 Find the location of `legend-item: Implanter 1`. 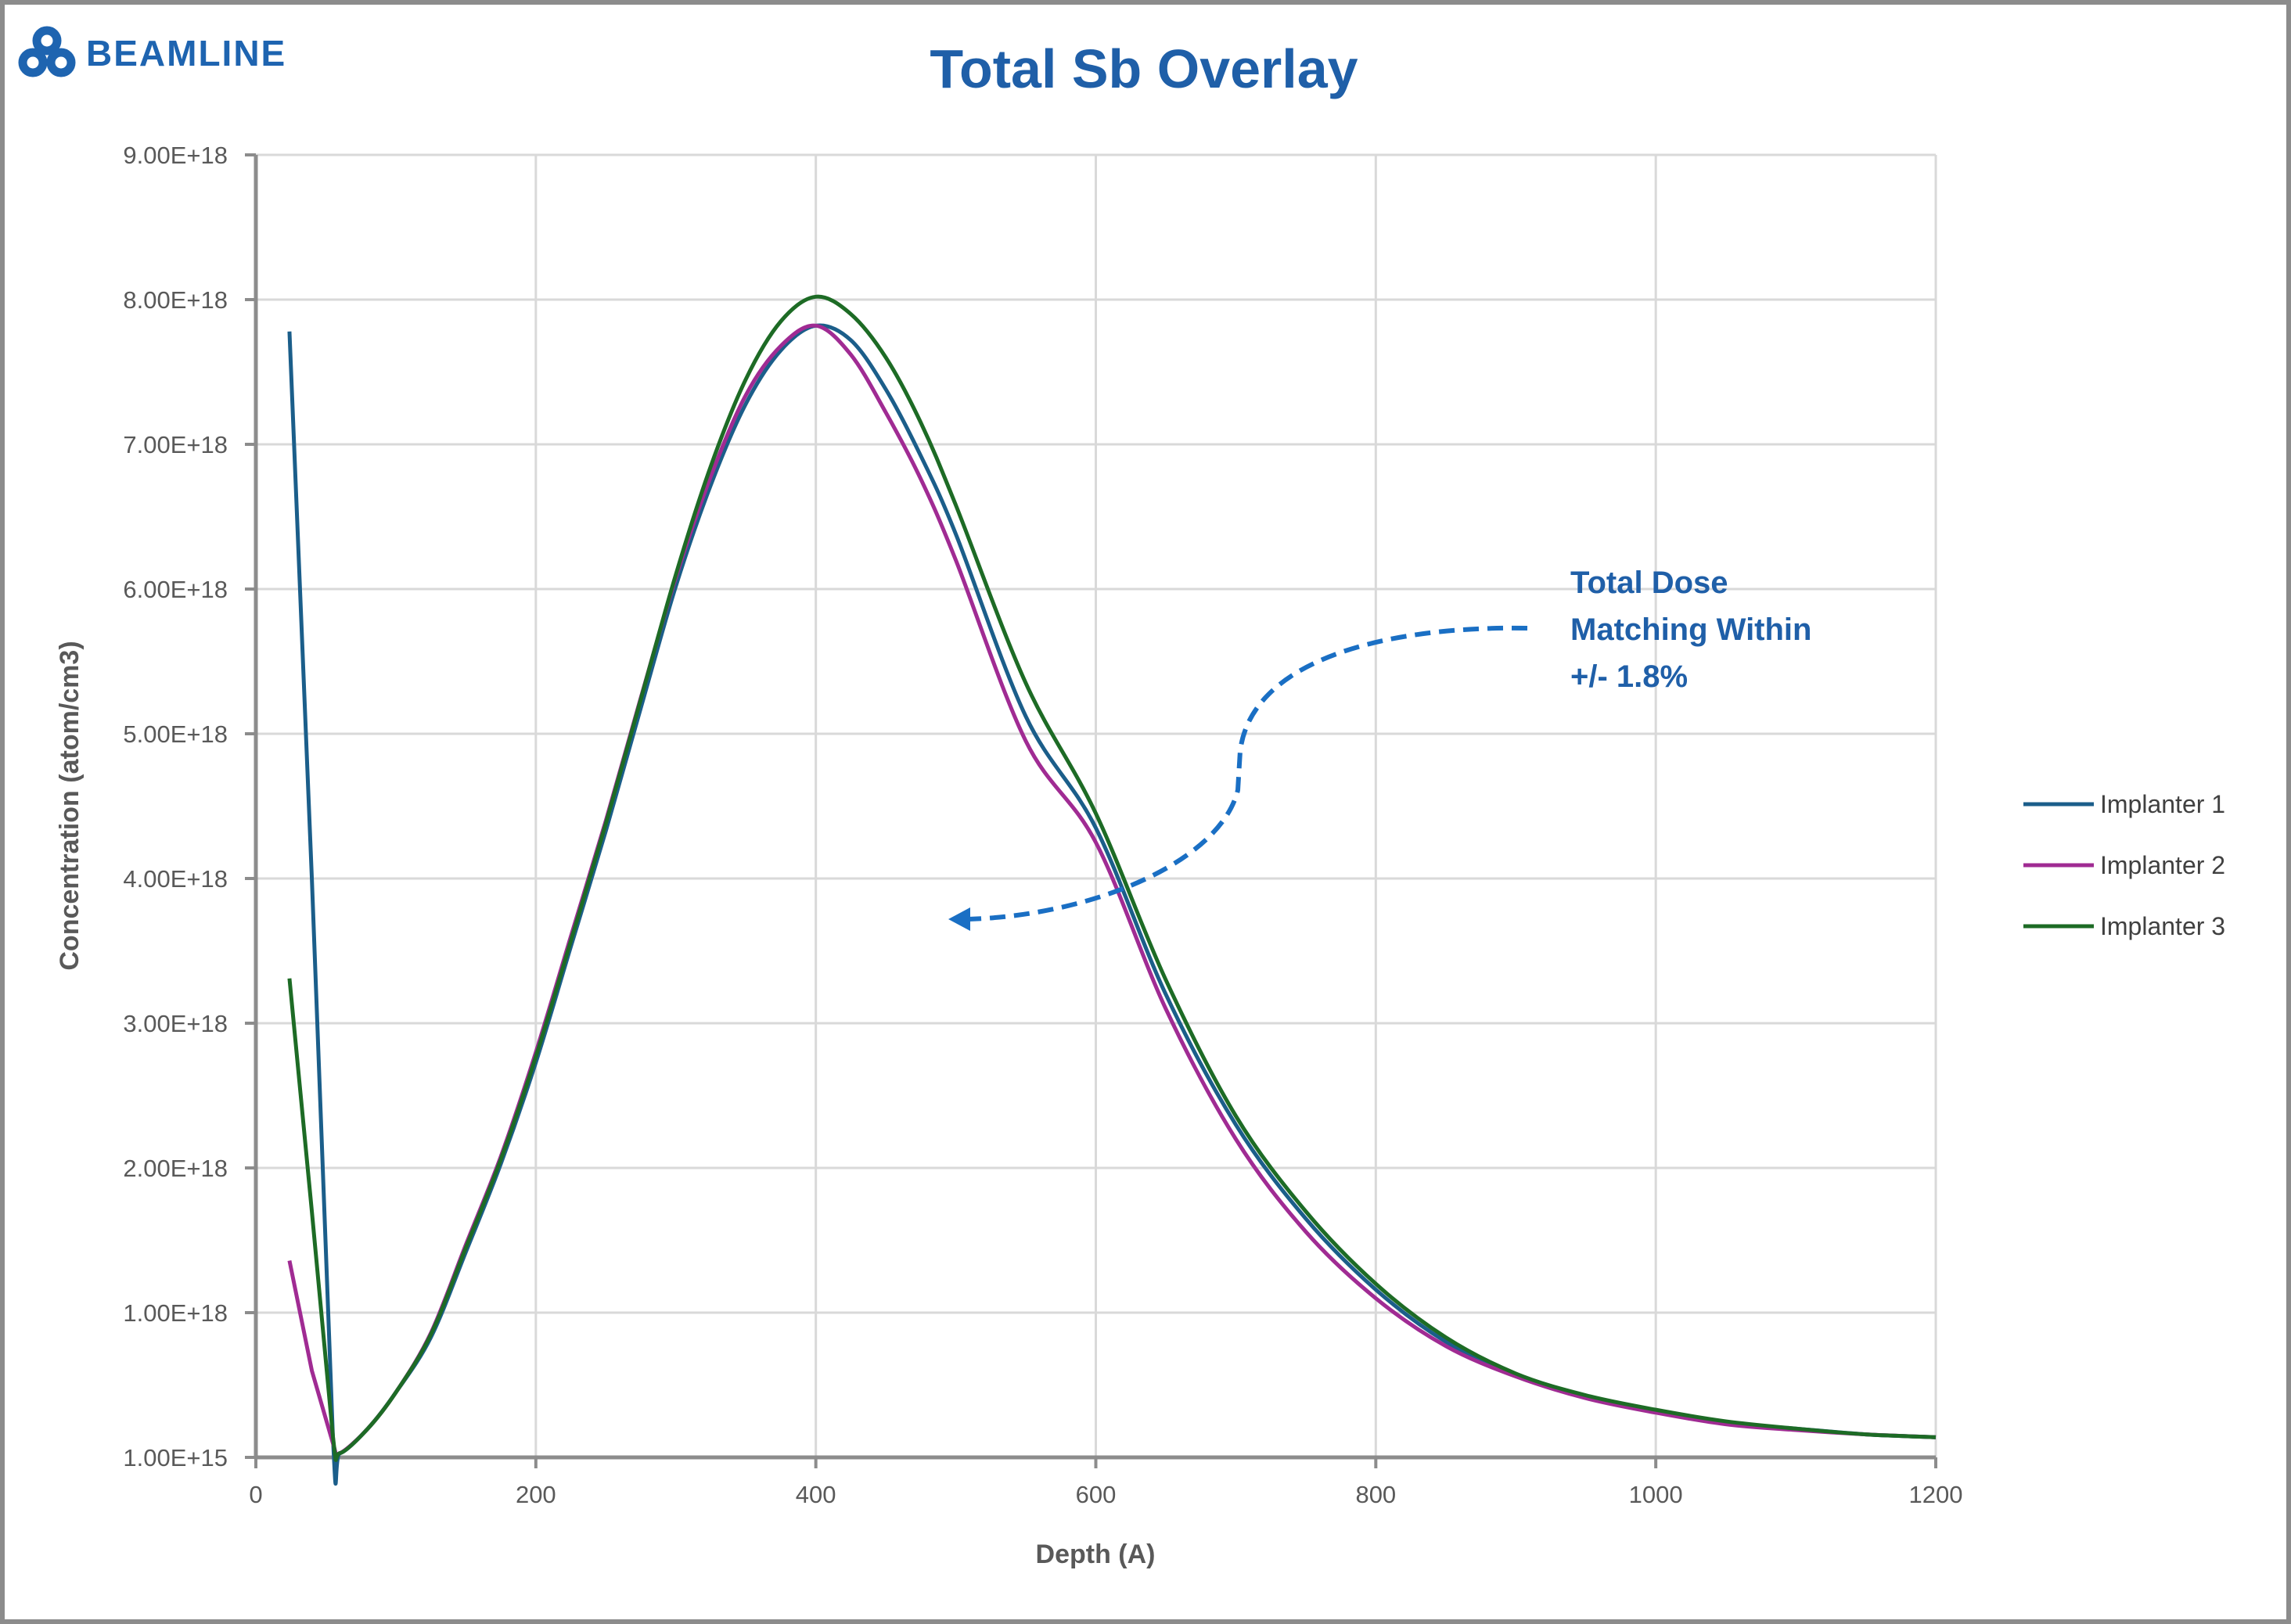

legend-item: Implanter 1 is located at coordinates (2124, 804).